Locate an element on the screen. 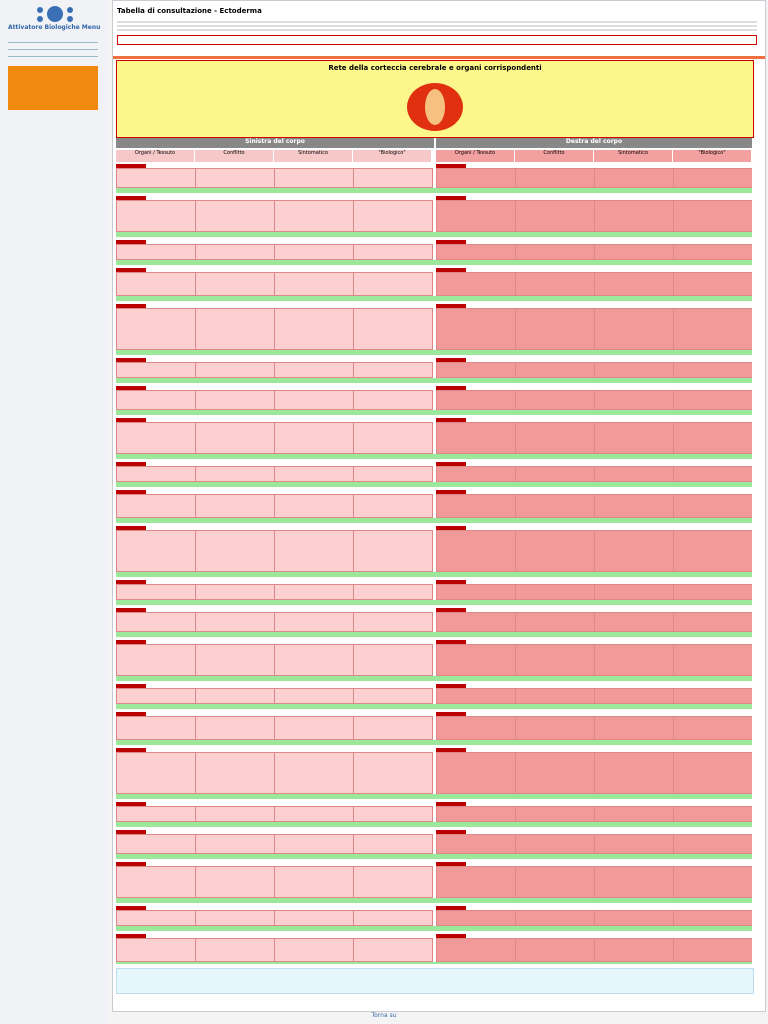  menu-line is located at coordinates (53, 54).